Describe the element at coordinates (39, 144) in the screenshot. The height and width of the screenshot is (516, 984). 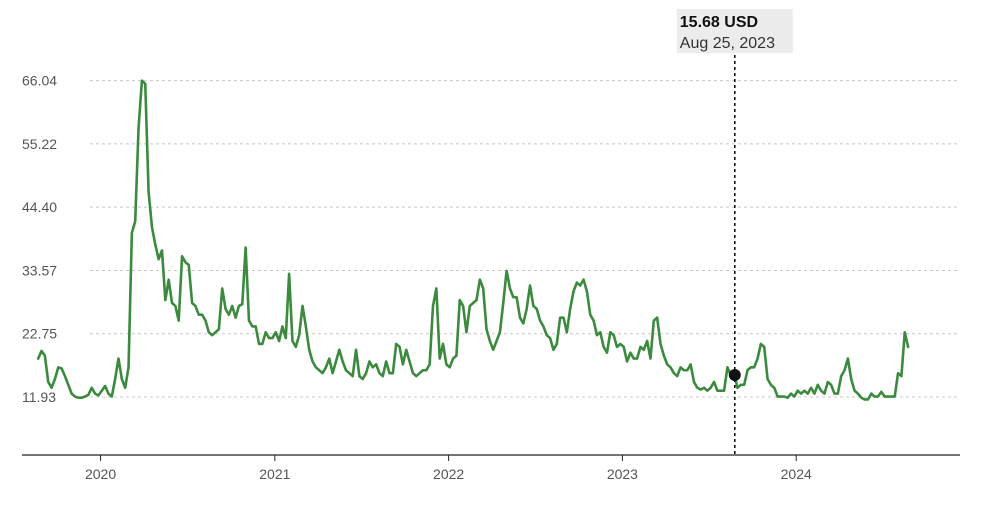
I see `y-tick-label: 55.22` at that location.